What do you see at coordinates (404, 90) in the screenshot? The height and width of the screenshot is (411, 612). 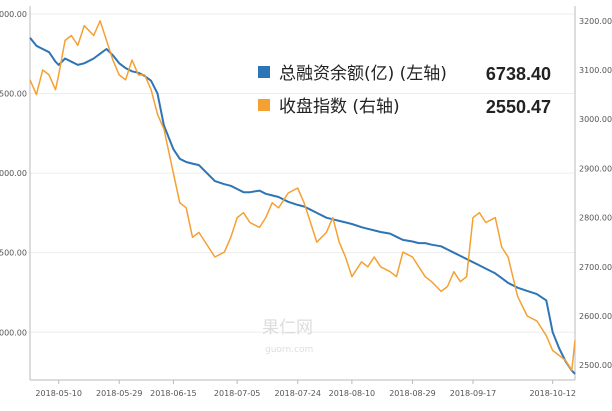 I see `legend: 总融资余额(亿) (左轴) 6738.40 收盘指数 (右轴) 2550.47` at bounding box center [404, 90].